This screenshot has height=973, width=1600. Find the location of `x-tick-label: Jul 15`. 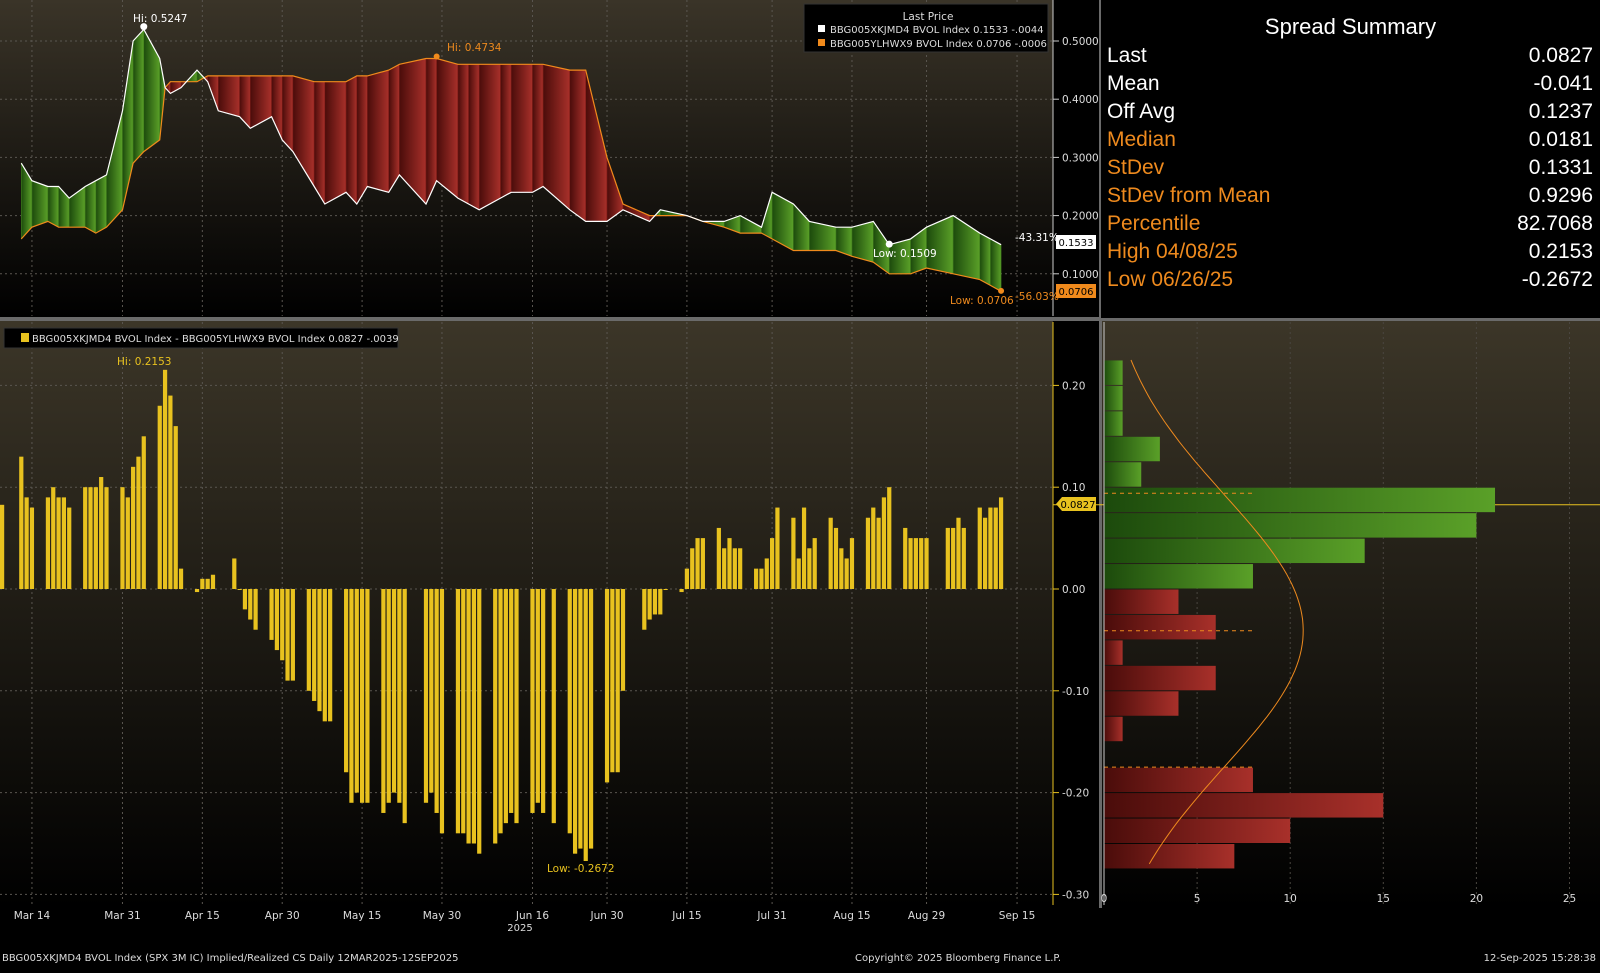

x-tick-label: Jul 15 is located at coordinates (686, 916).